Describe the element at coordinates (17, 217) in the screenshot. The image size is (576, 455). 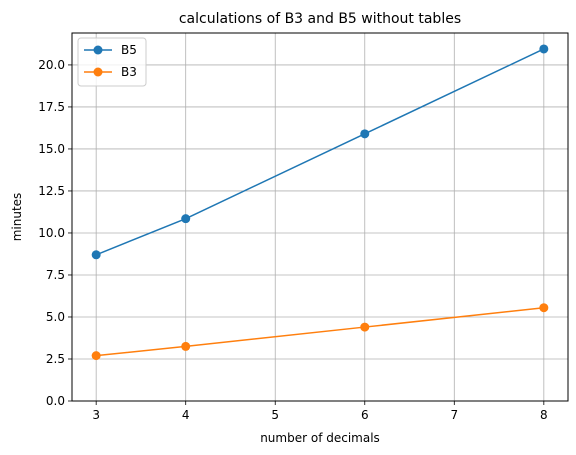
I see `y-axis-label: minutes` at that location.